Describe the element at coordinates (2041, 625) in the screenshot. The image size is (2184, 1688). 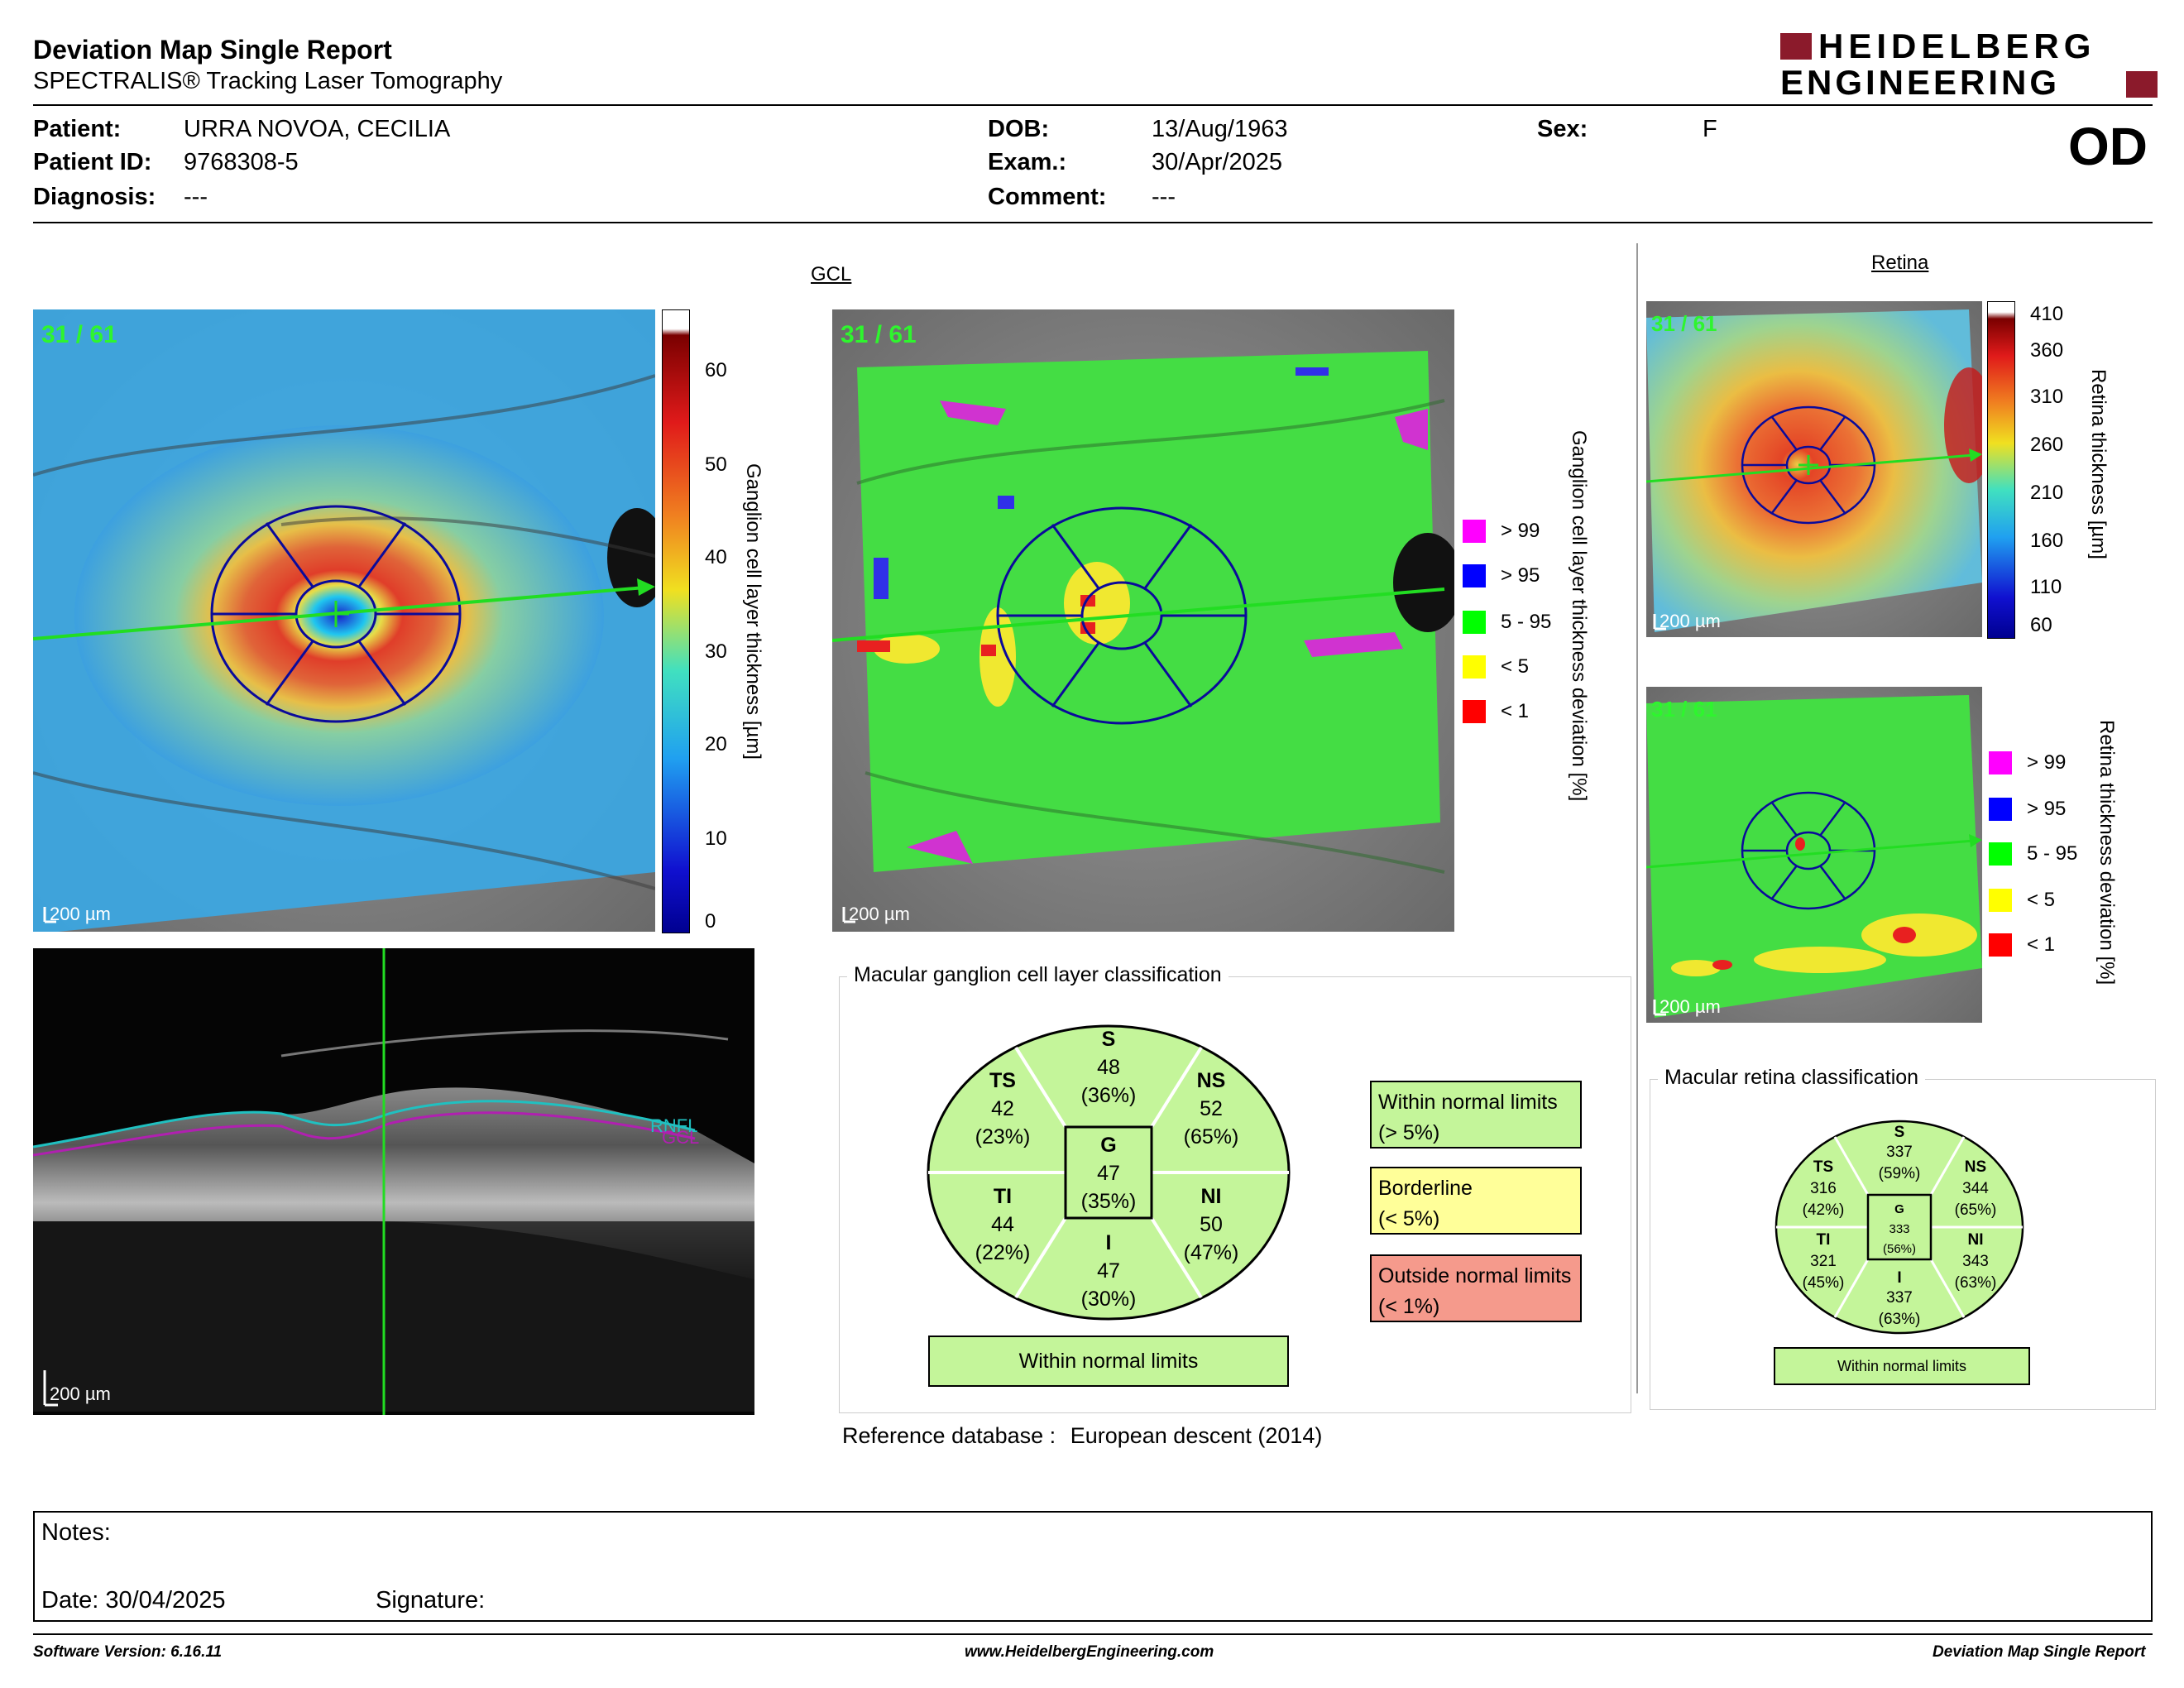
I see `retina-tick-7: 60` at that location.